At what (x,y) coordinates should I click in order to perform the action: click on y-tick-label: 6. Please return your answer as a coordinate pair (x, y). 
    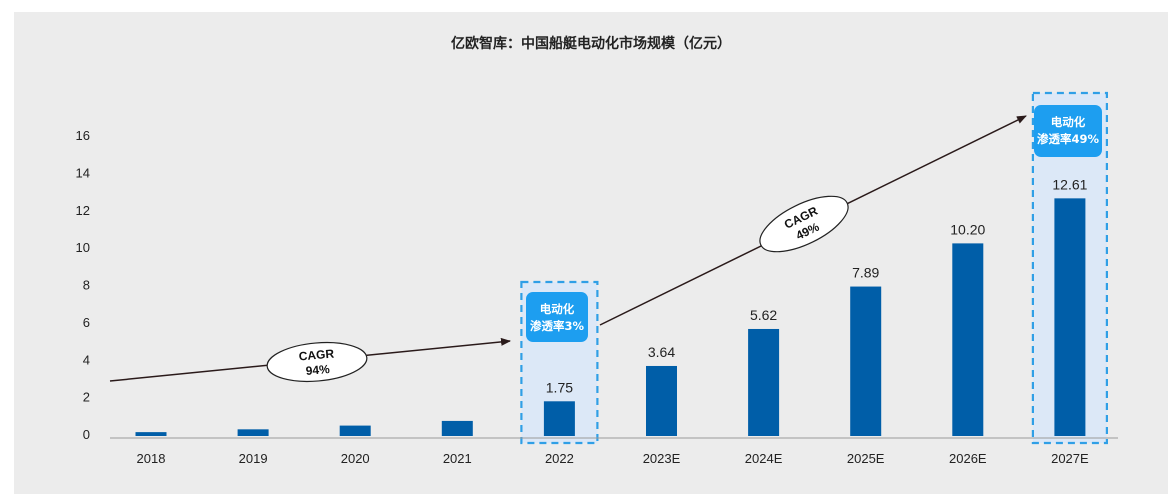
    Looking at the image, I should click on (86, 322).